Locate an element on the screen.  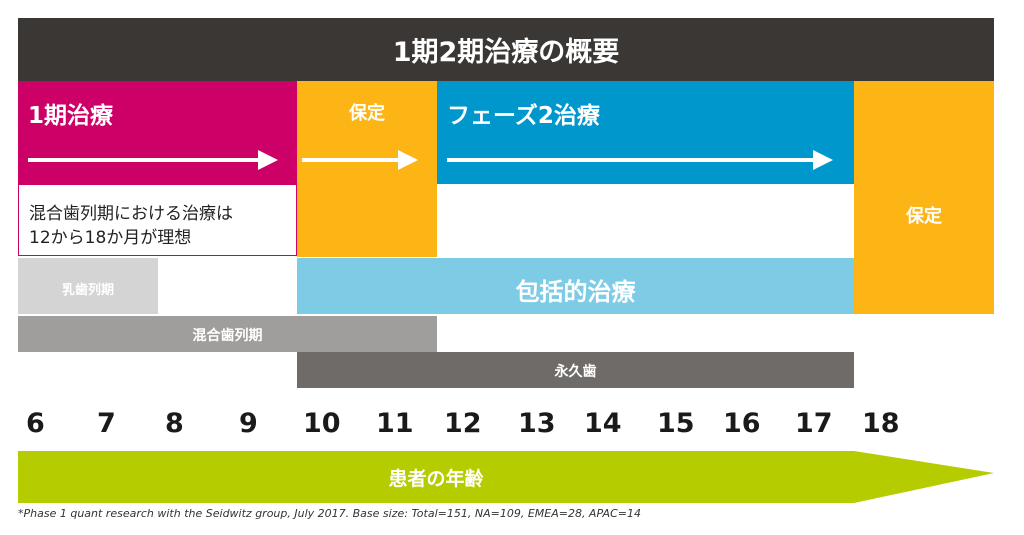
phase1-note-box: 混合歯列期における治療は 12から18か月が理想 is located at coordinates (157, 220).